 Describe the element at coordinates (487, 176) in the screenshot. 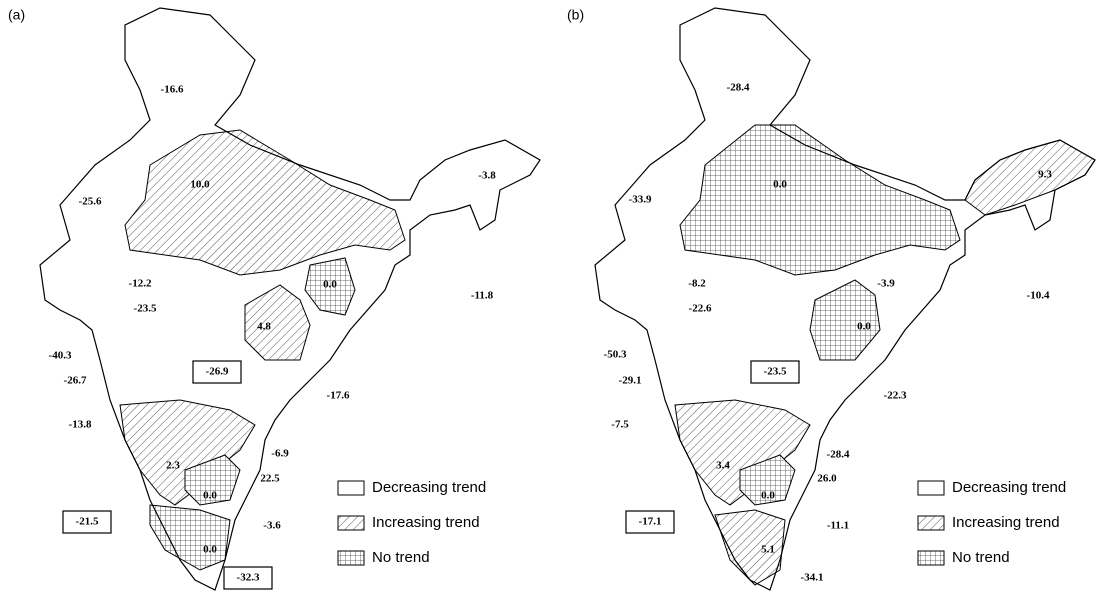

I see `region-label: -3.8` at that location.